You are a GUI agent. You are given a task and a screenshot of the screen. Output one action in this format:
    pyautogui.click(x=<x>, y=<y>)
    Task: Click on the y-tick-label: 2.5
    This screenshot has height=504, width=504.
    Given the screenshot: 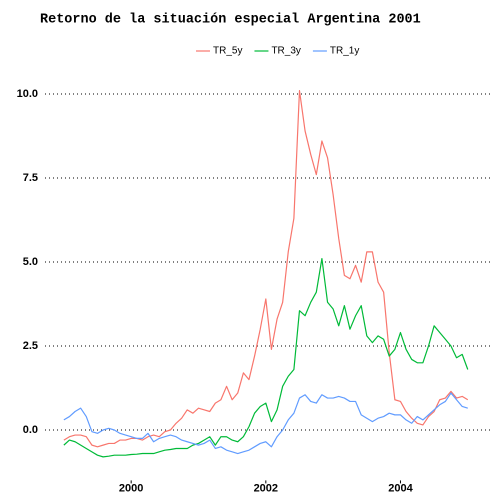 What is the action you would take?
    pyautogui.click(x=30, y=346)
    